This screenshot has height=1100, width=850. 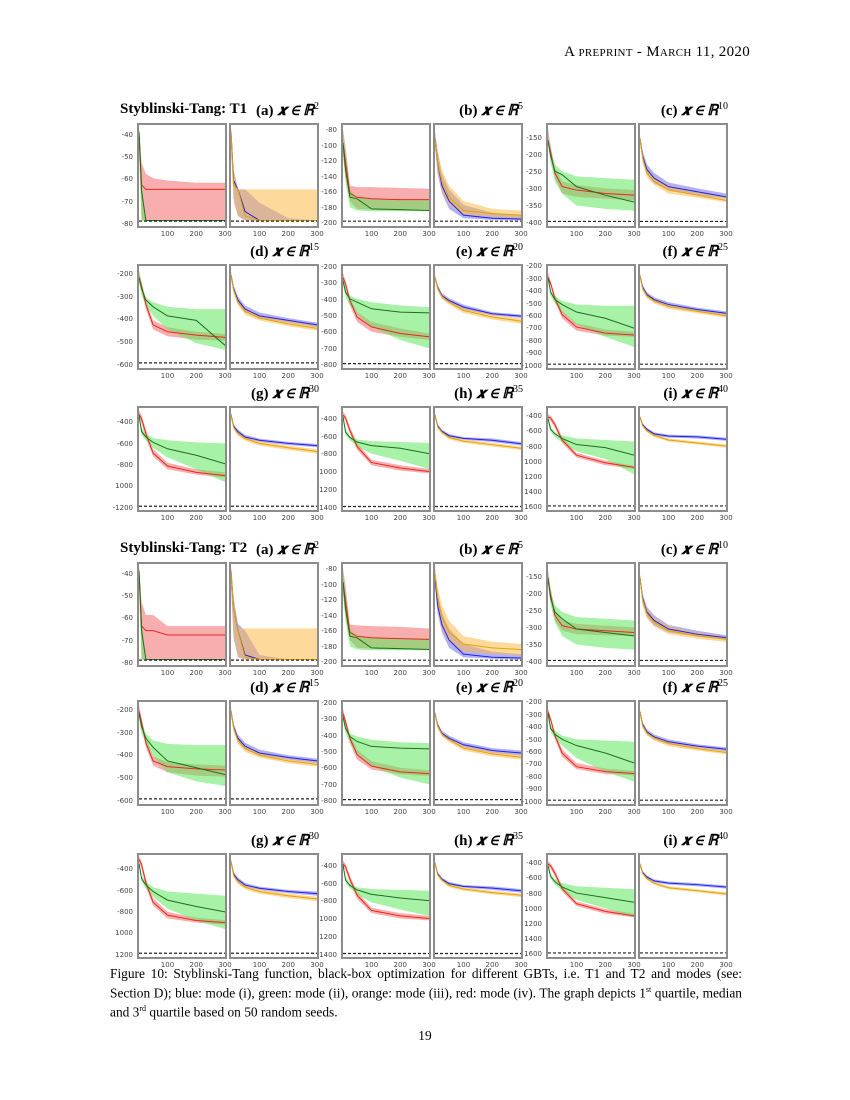 I want to click on panel-dimension: 2, so click(x=316, y=106).